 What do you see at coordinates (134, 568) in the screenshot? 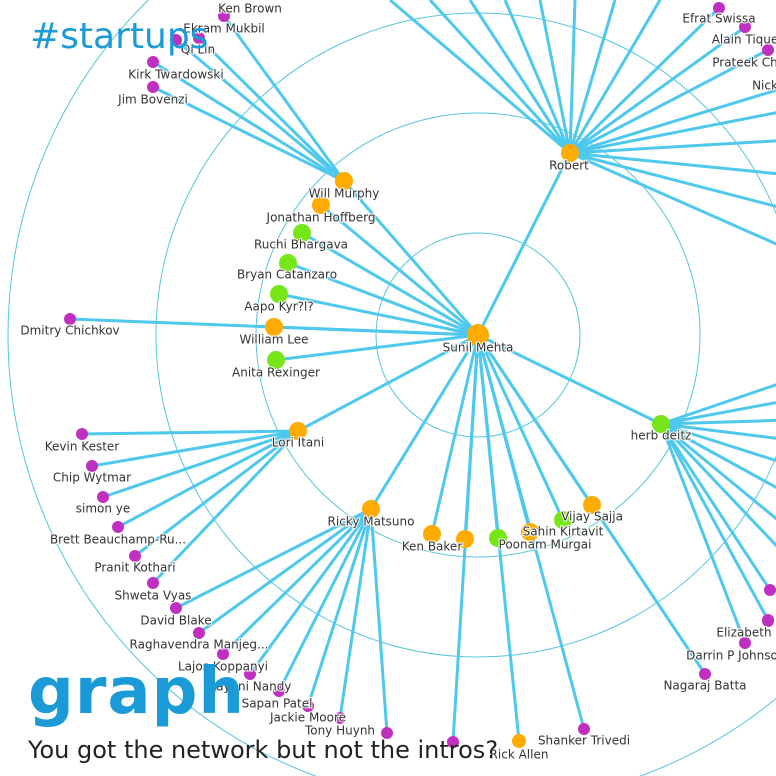
I see `node-label: Pranit Kothari` at bounding box center [134, 568].